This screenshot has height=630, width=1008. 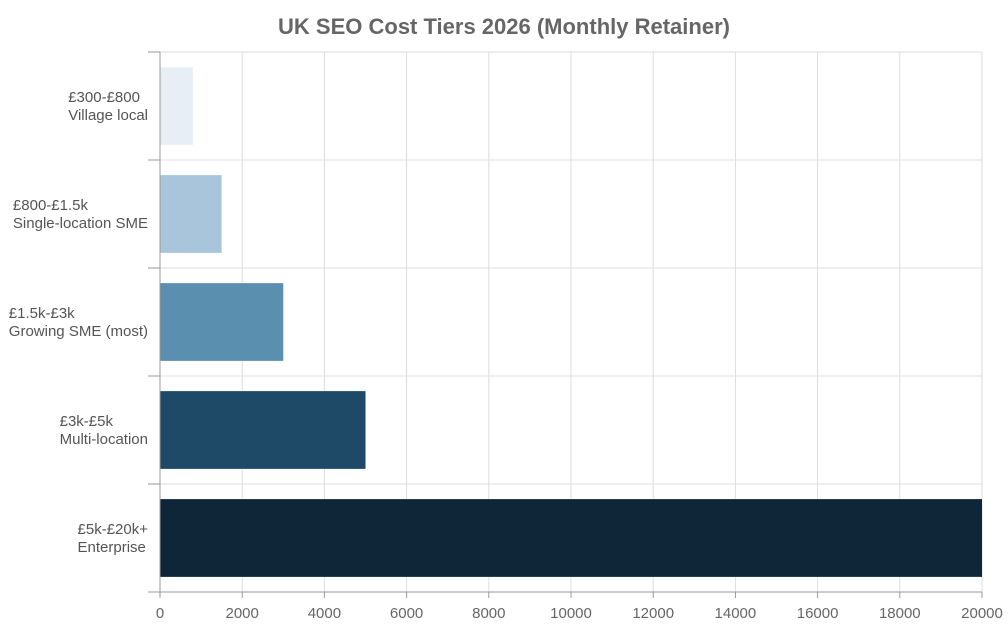 What do you see at coordinates (51, 205) in the screenshot?
I see `category-label-line-1-0: £800-£1.5k` at bounding box center [51, 205].